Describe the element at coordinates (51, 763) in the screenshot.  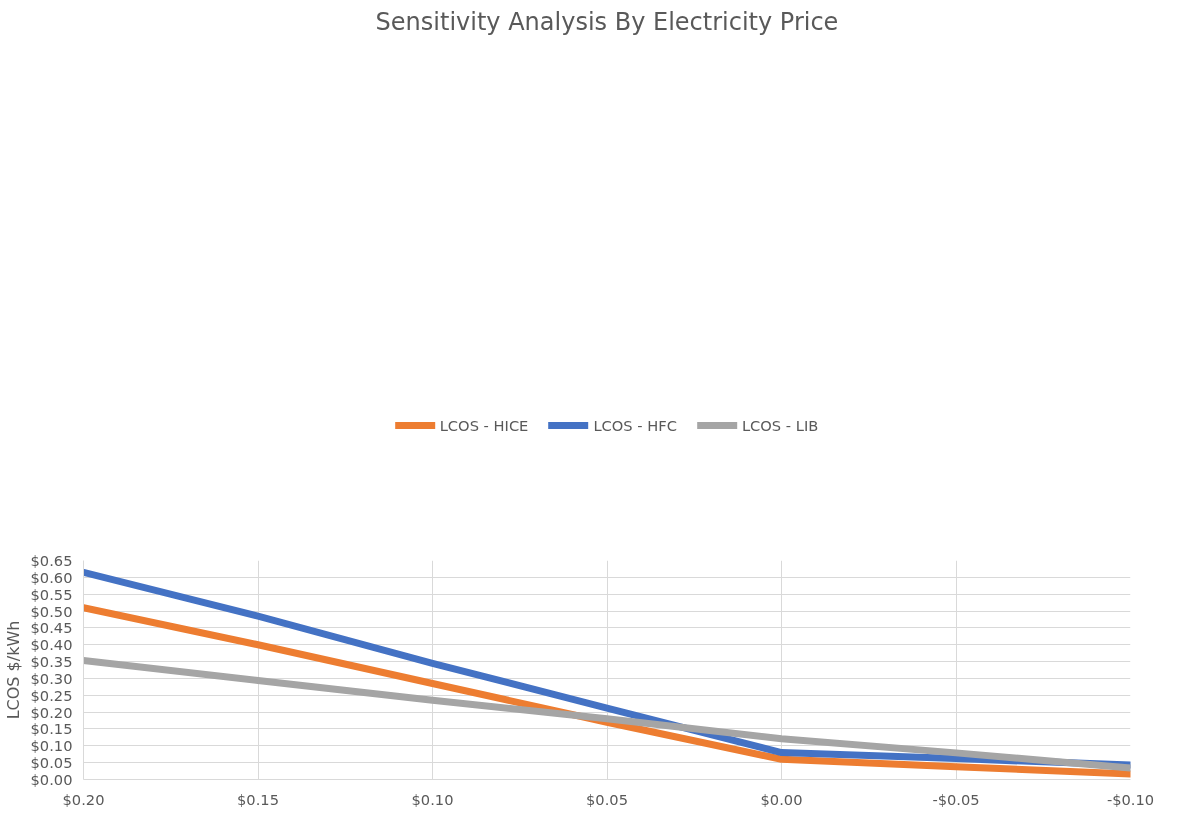
I see `y-tick-label: $0.05` at that location.